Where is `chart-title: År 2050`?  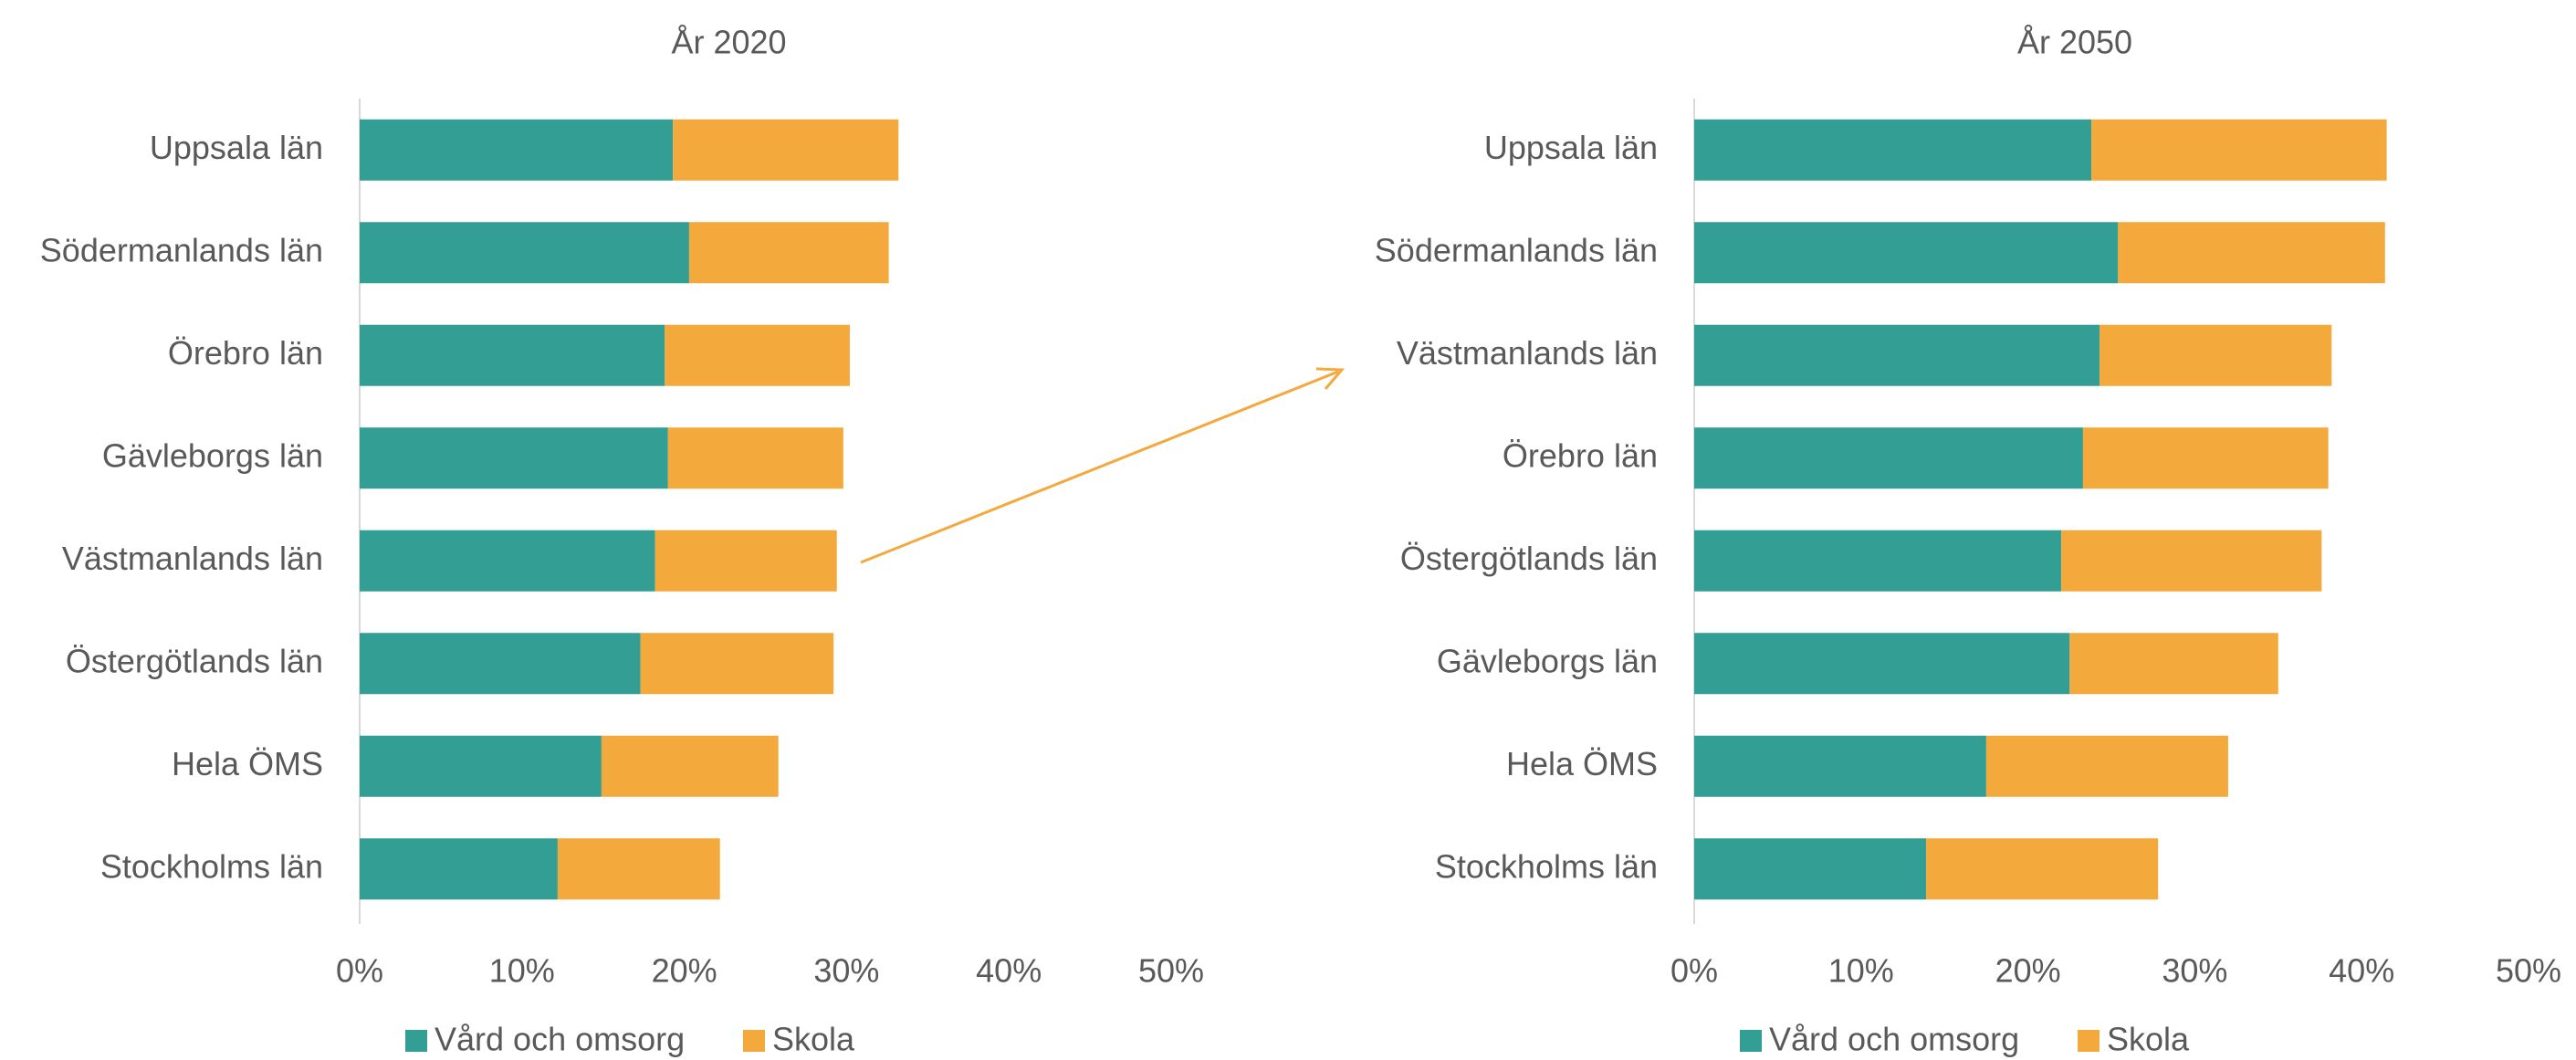 chart-title: År 2050 is located at coordinates (2074, 43).